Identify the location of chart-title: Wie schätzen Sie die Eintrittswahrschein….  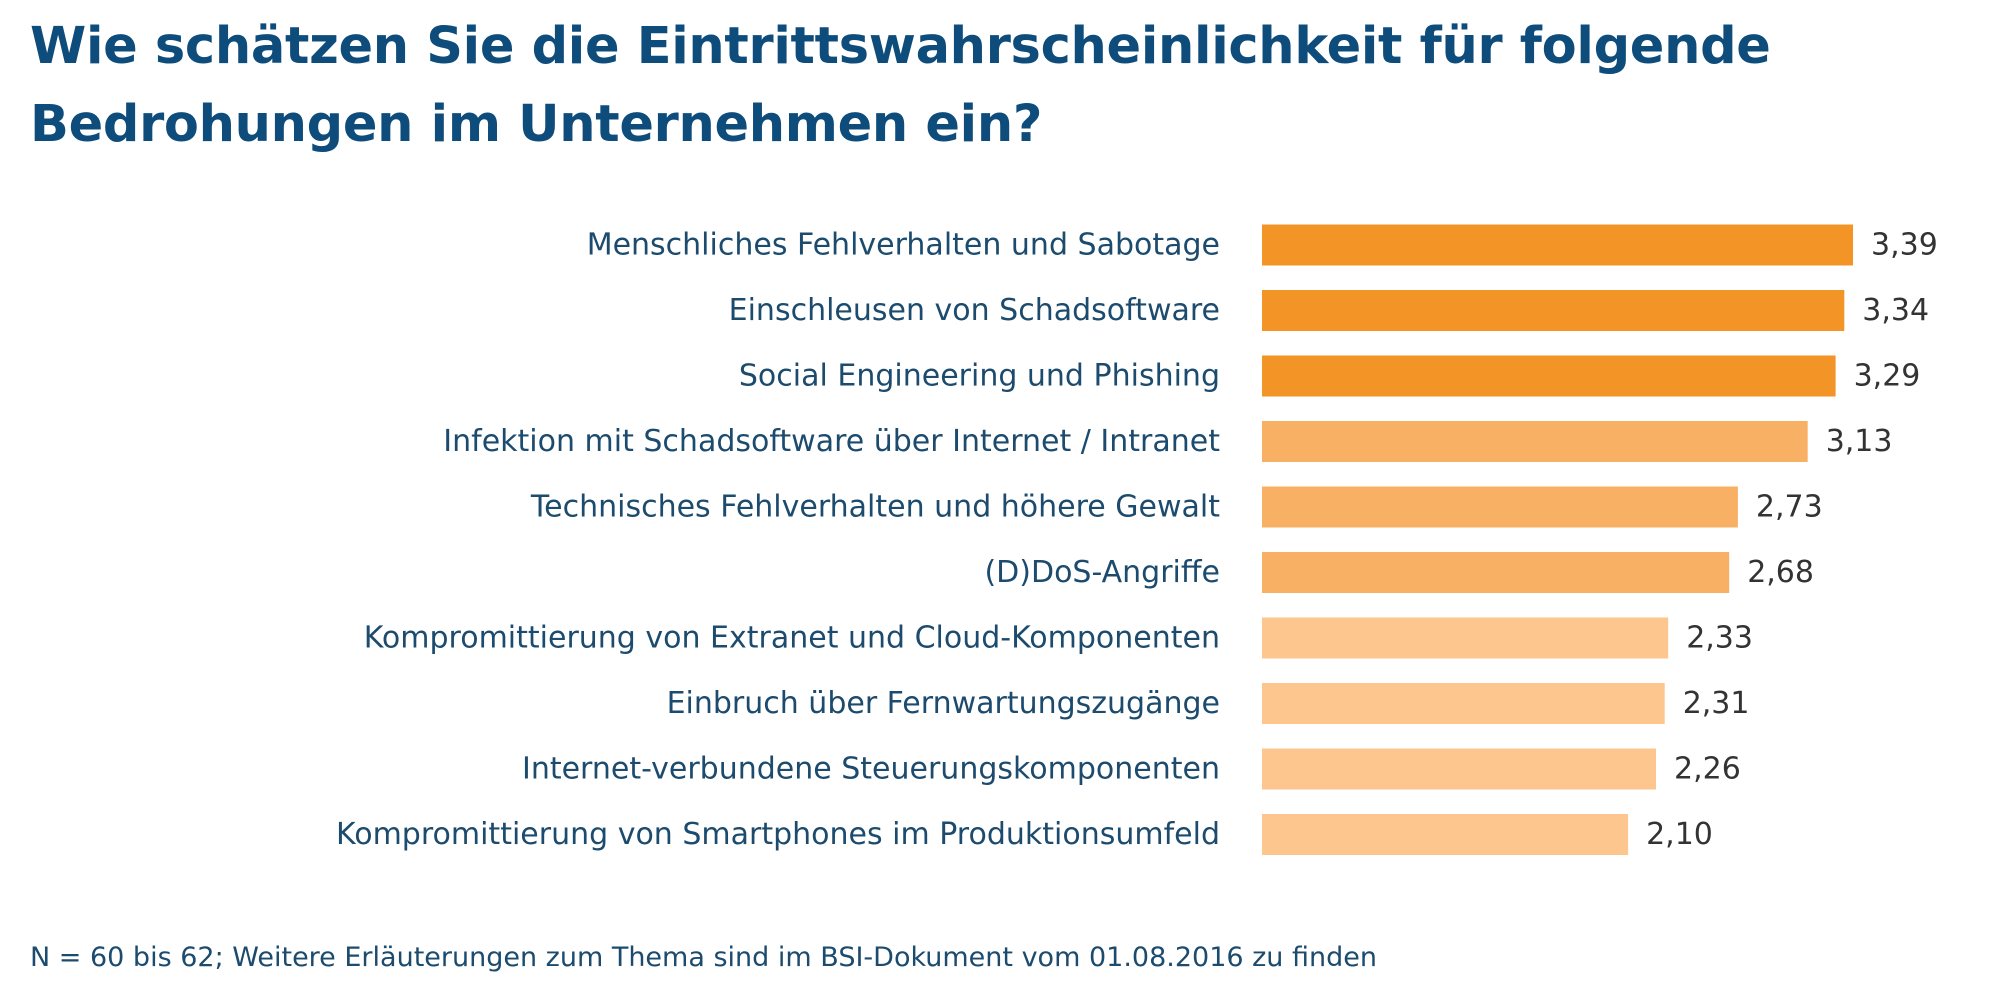
(900, 85).